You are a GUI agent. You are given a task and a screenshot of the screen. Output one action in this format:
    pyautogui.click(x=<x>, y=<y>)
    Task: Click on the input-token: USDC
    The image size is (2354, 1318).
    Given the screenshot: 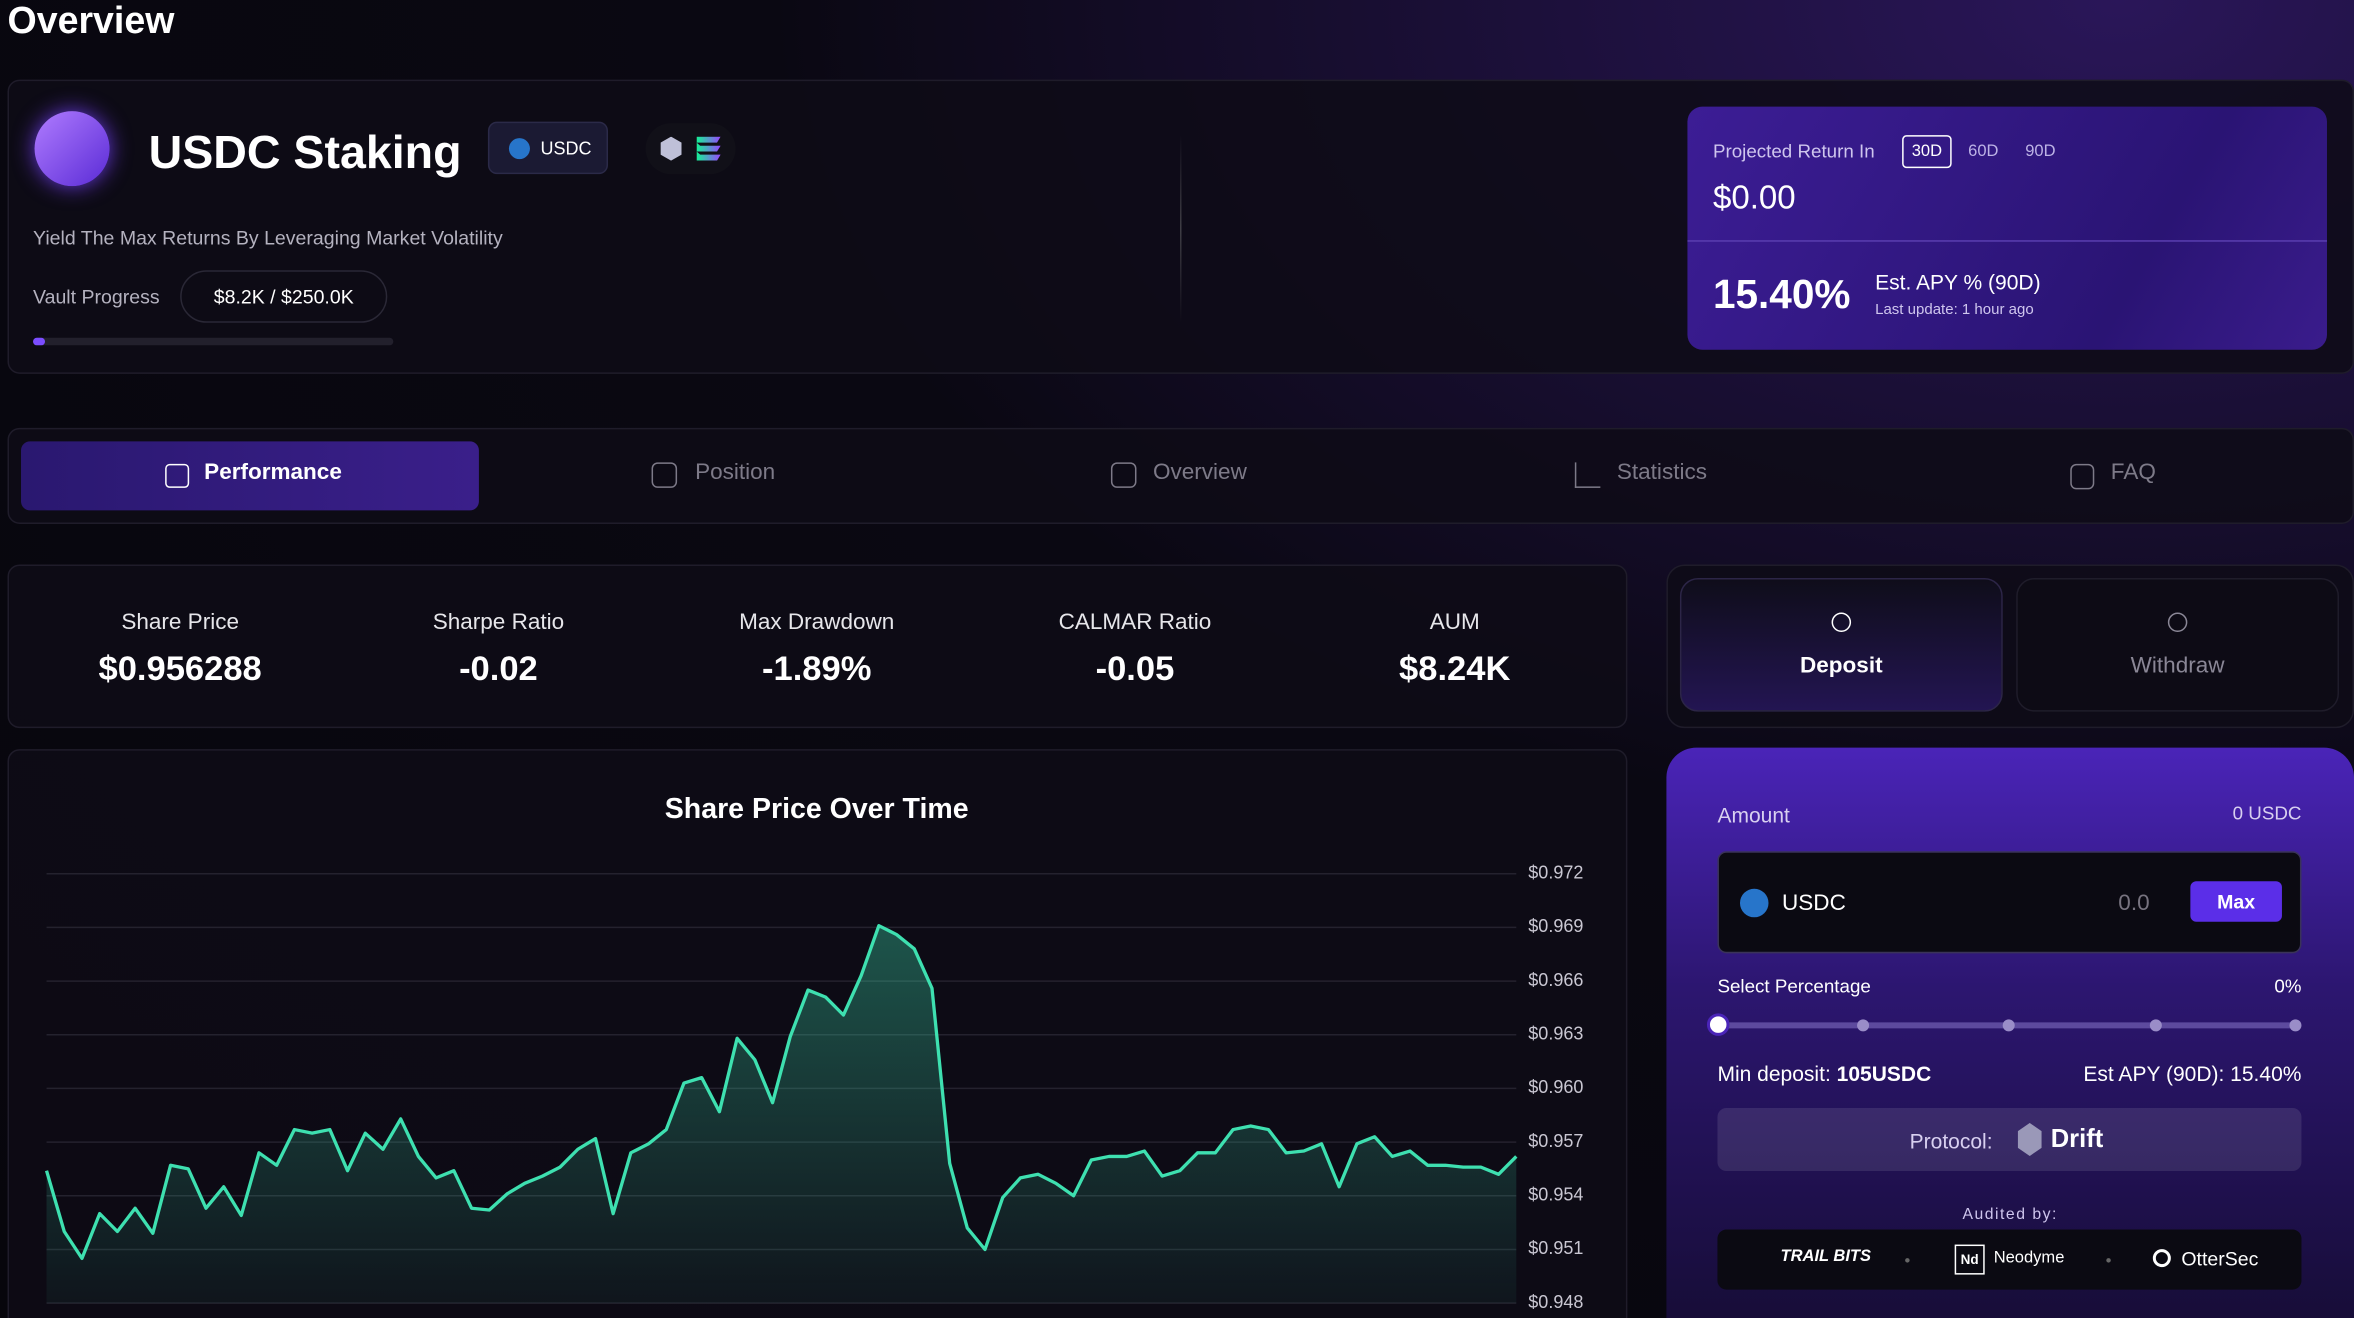 What is the action you would take?
    pyautogui.click(x=1814, y=903)
    